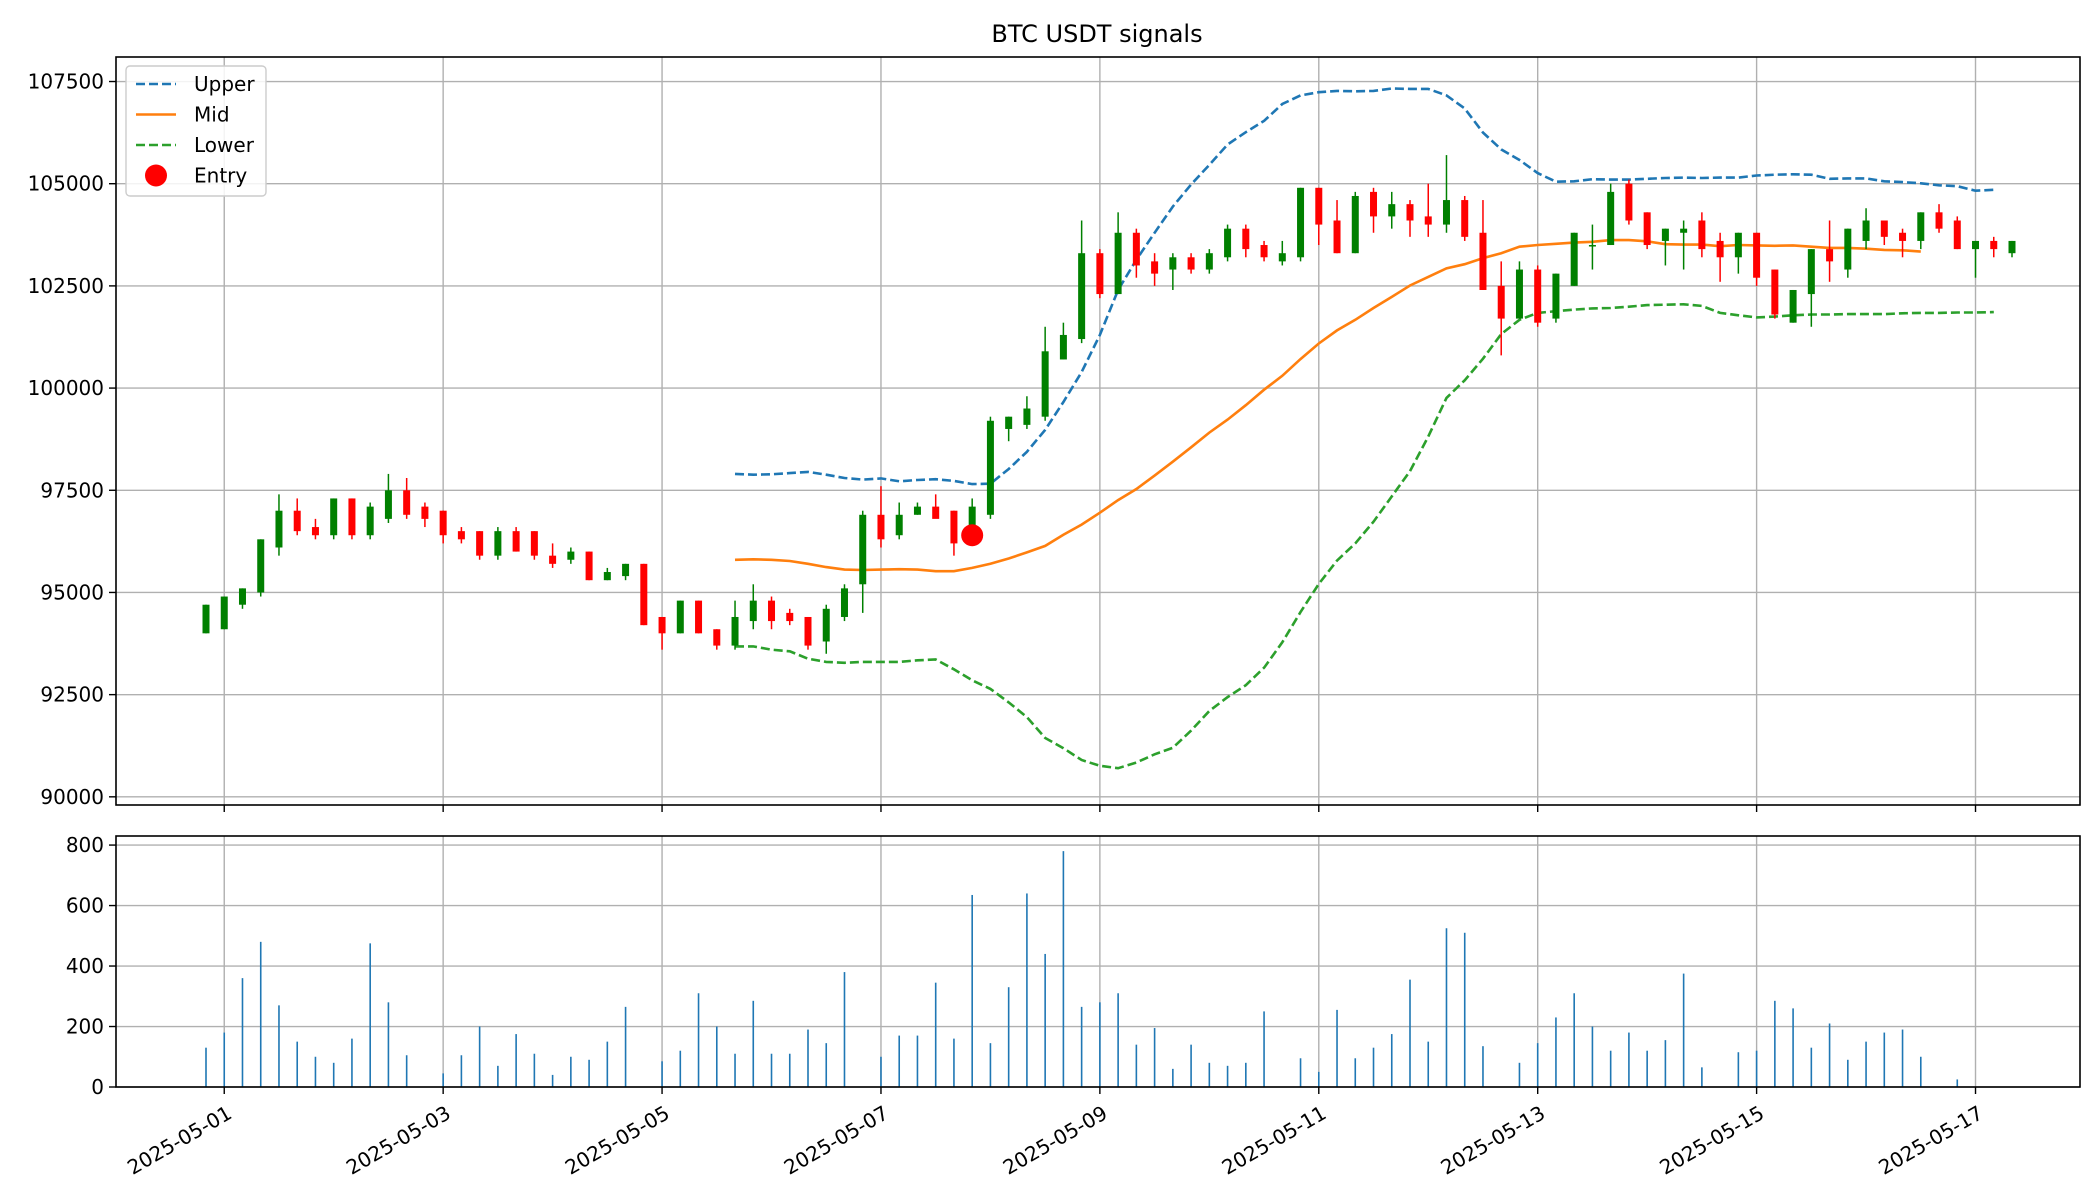  I want to click on y-tick-label: 97500, so click(72, 490).